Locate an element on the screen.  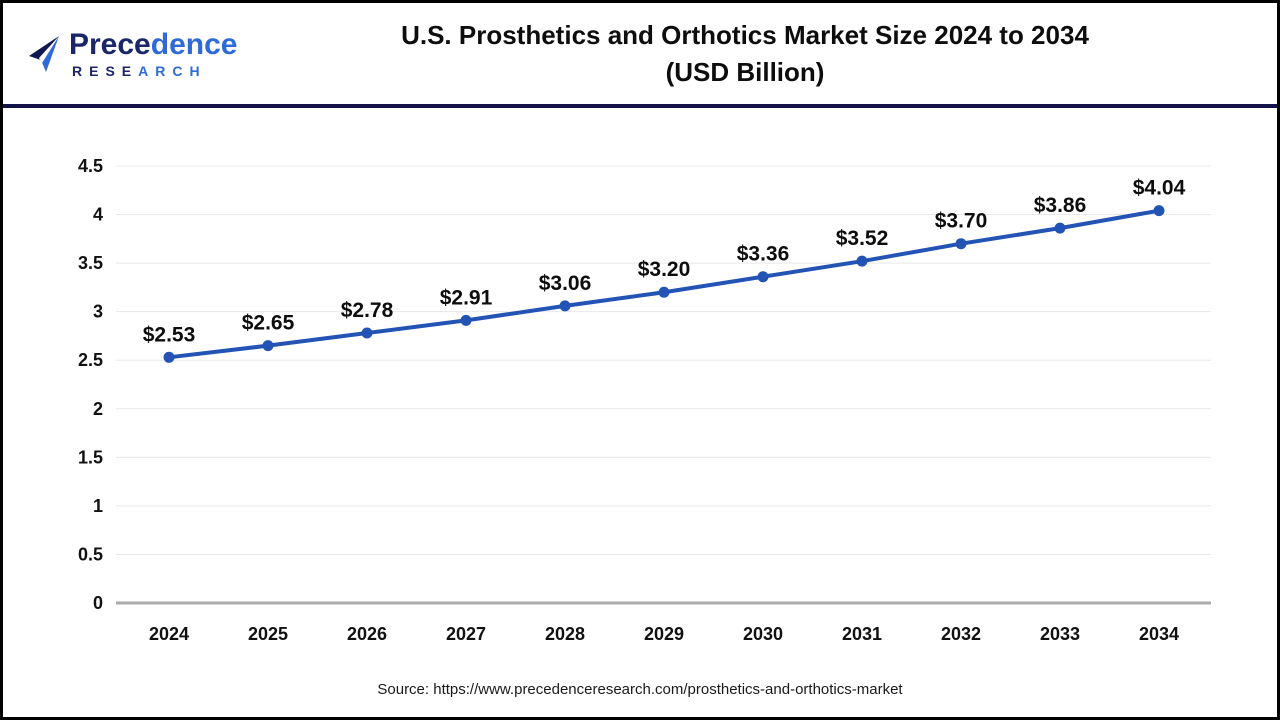
x-axis-tick-label: 2029 is located at coordinates (664, 634).